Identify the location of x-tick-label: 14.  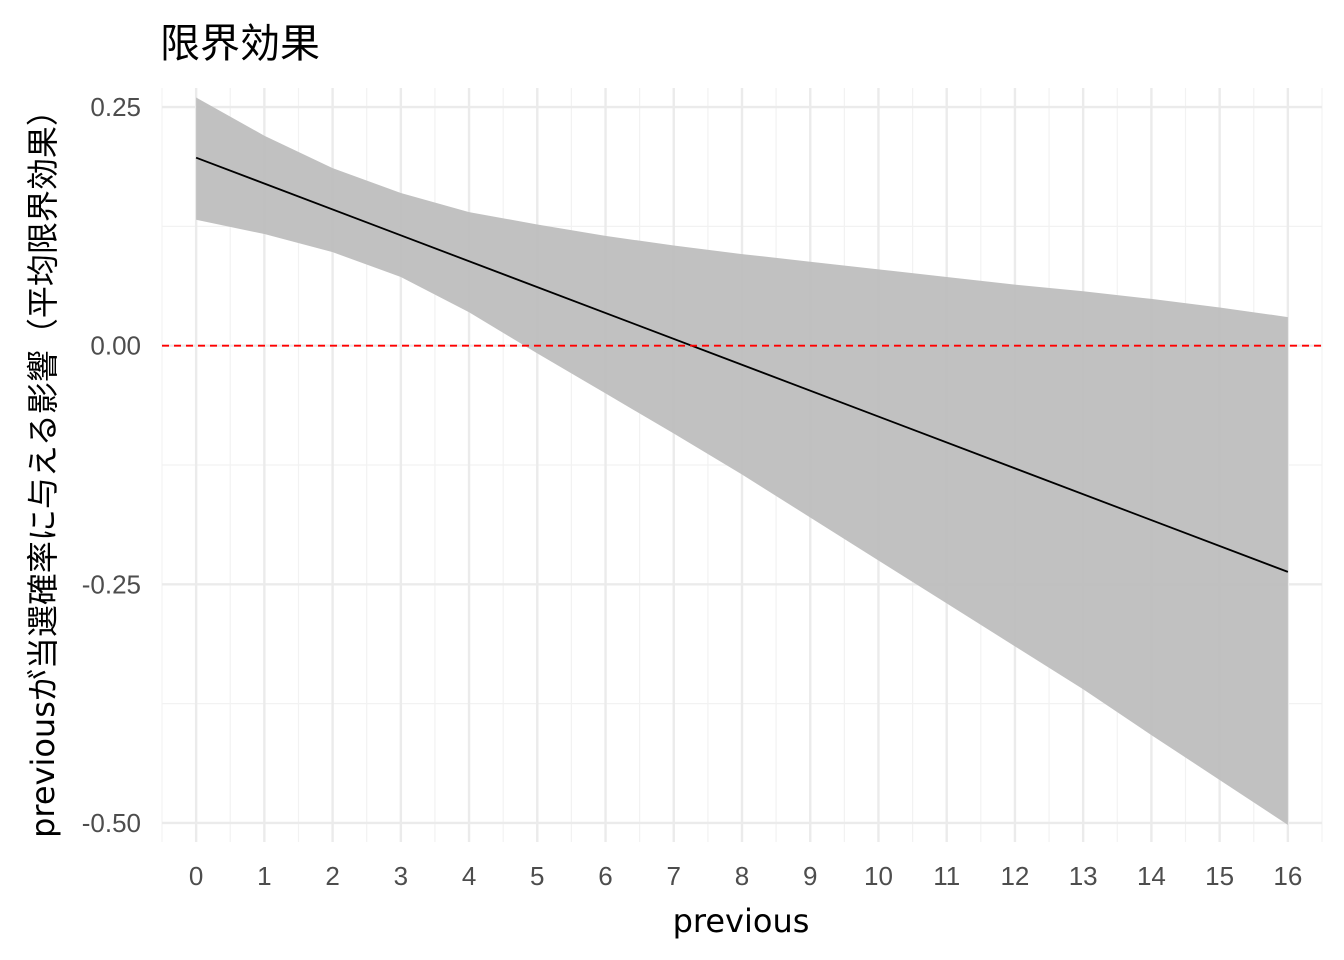
(1151, 876).